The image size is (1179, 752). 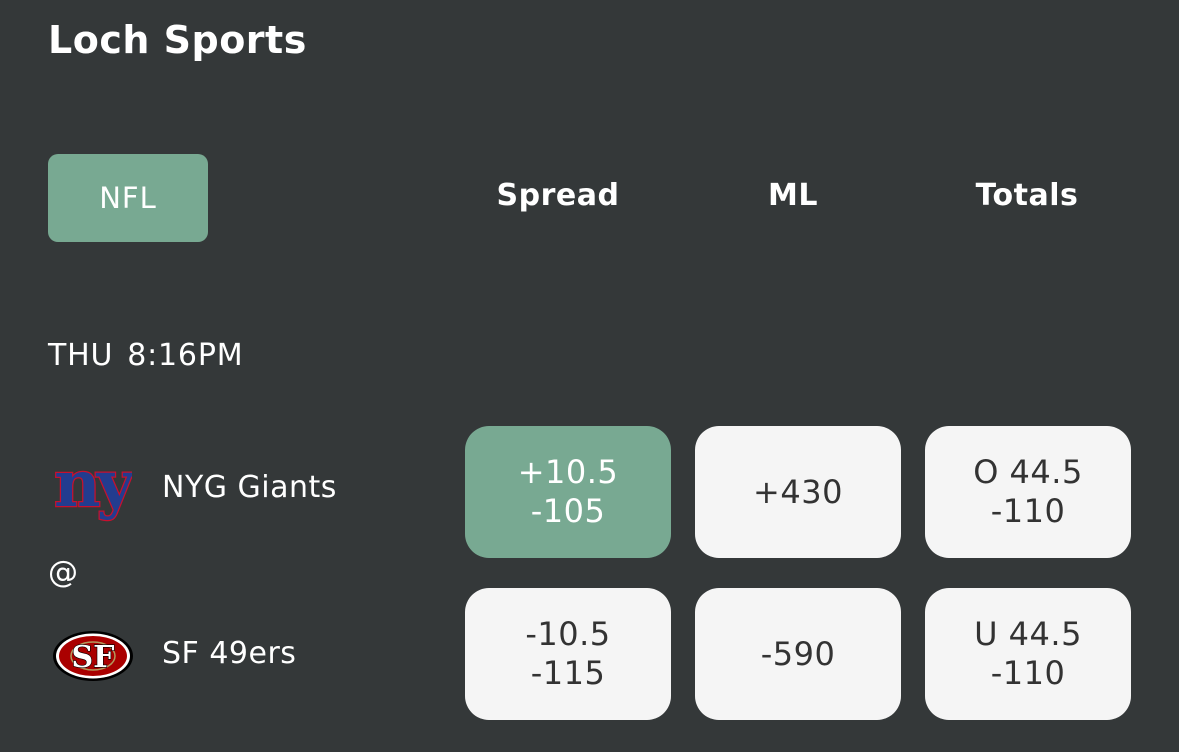 What do you see at coordinates (1028, 634) in the screenshot?
I see `under-total-line: U 44.5` at bounding box center [1028, 634].